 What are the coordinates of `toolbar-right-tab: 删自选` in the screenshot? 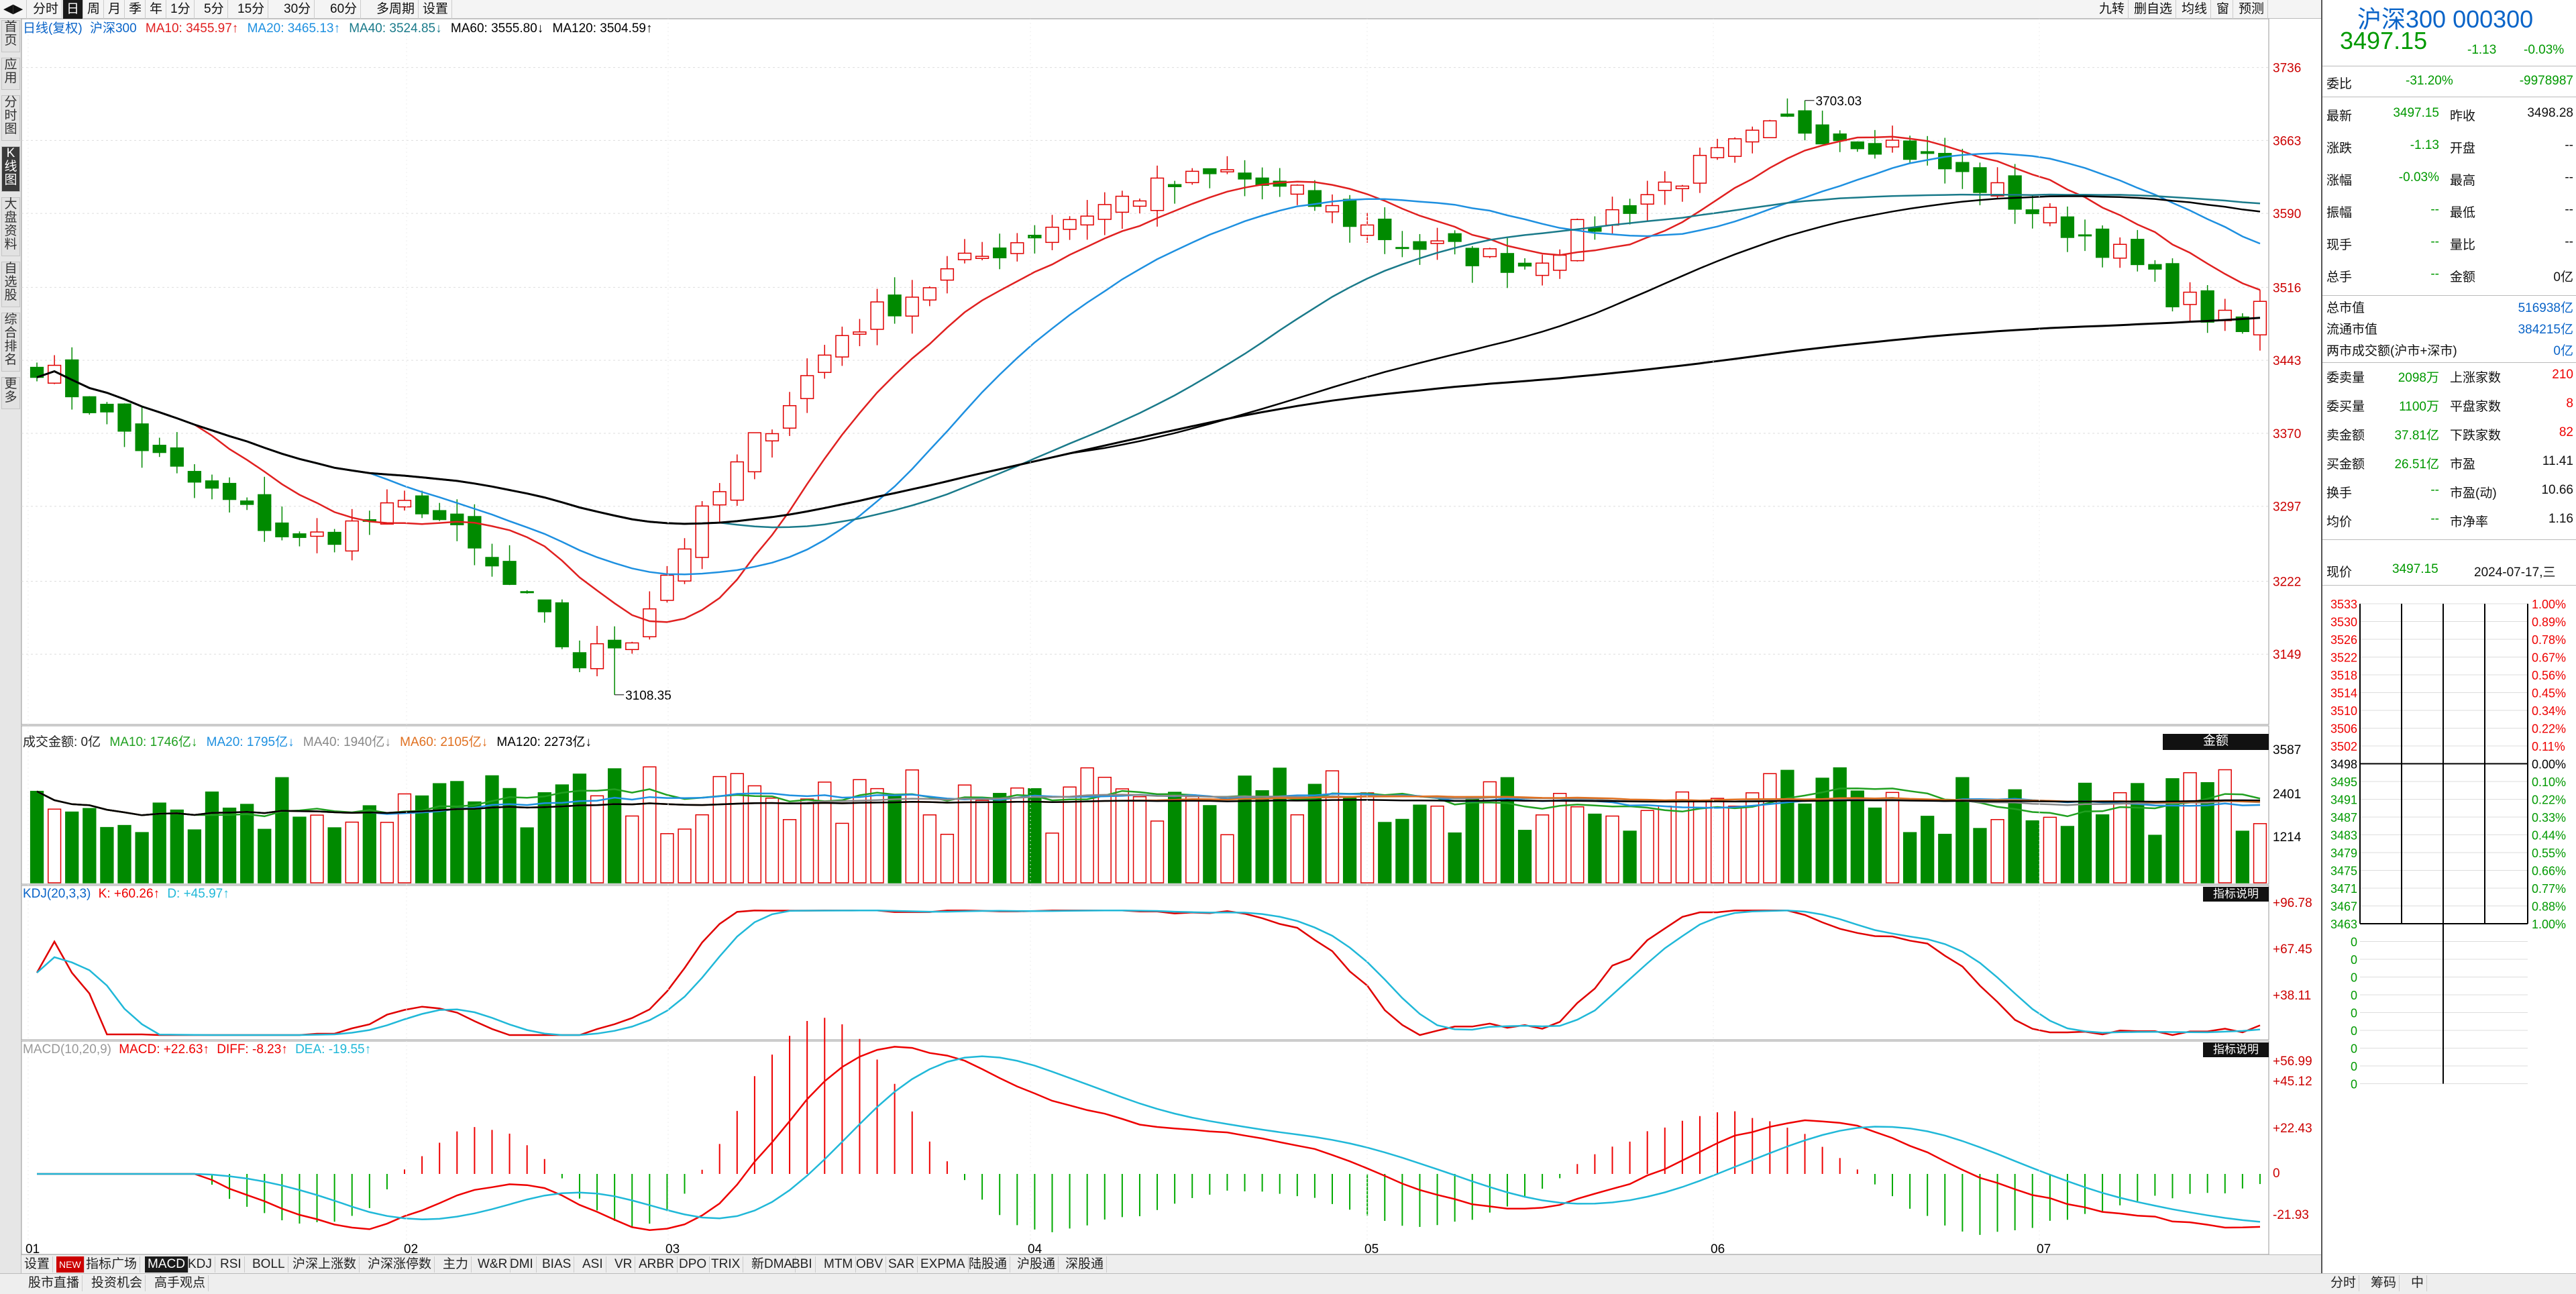 It's located at (2154, 9).